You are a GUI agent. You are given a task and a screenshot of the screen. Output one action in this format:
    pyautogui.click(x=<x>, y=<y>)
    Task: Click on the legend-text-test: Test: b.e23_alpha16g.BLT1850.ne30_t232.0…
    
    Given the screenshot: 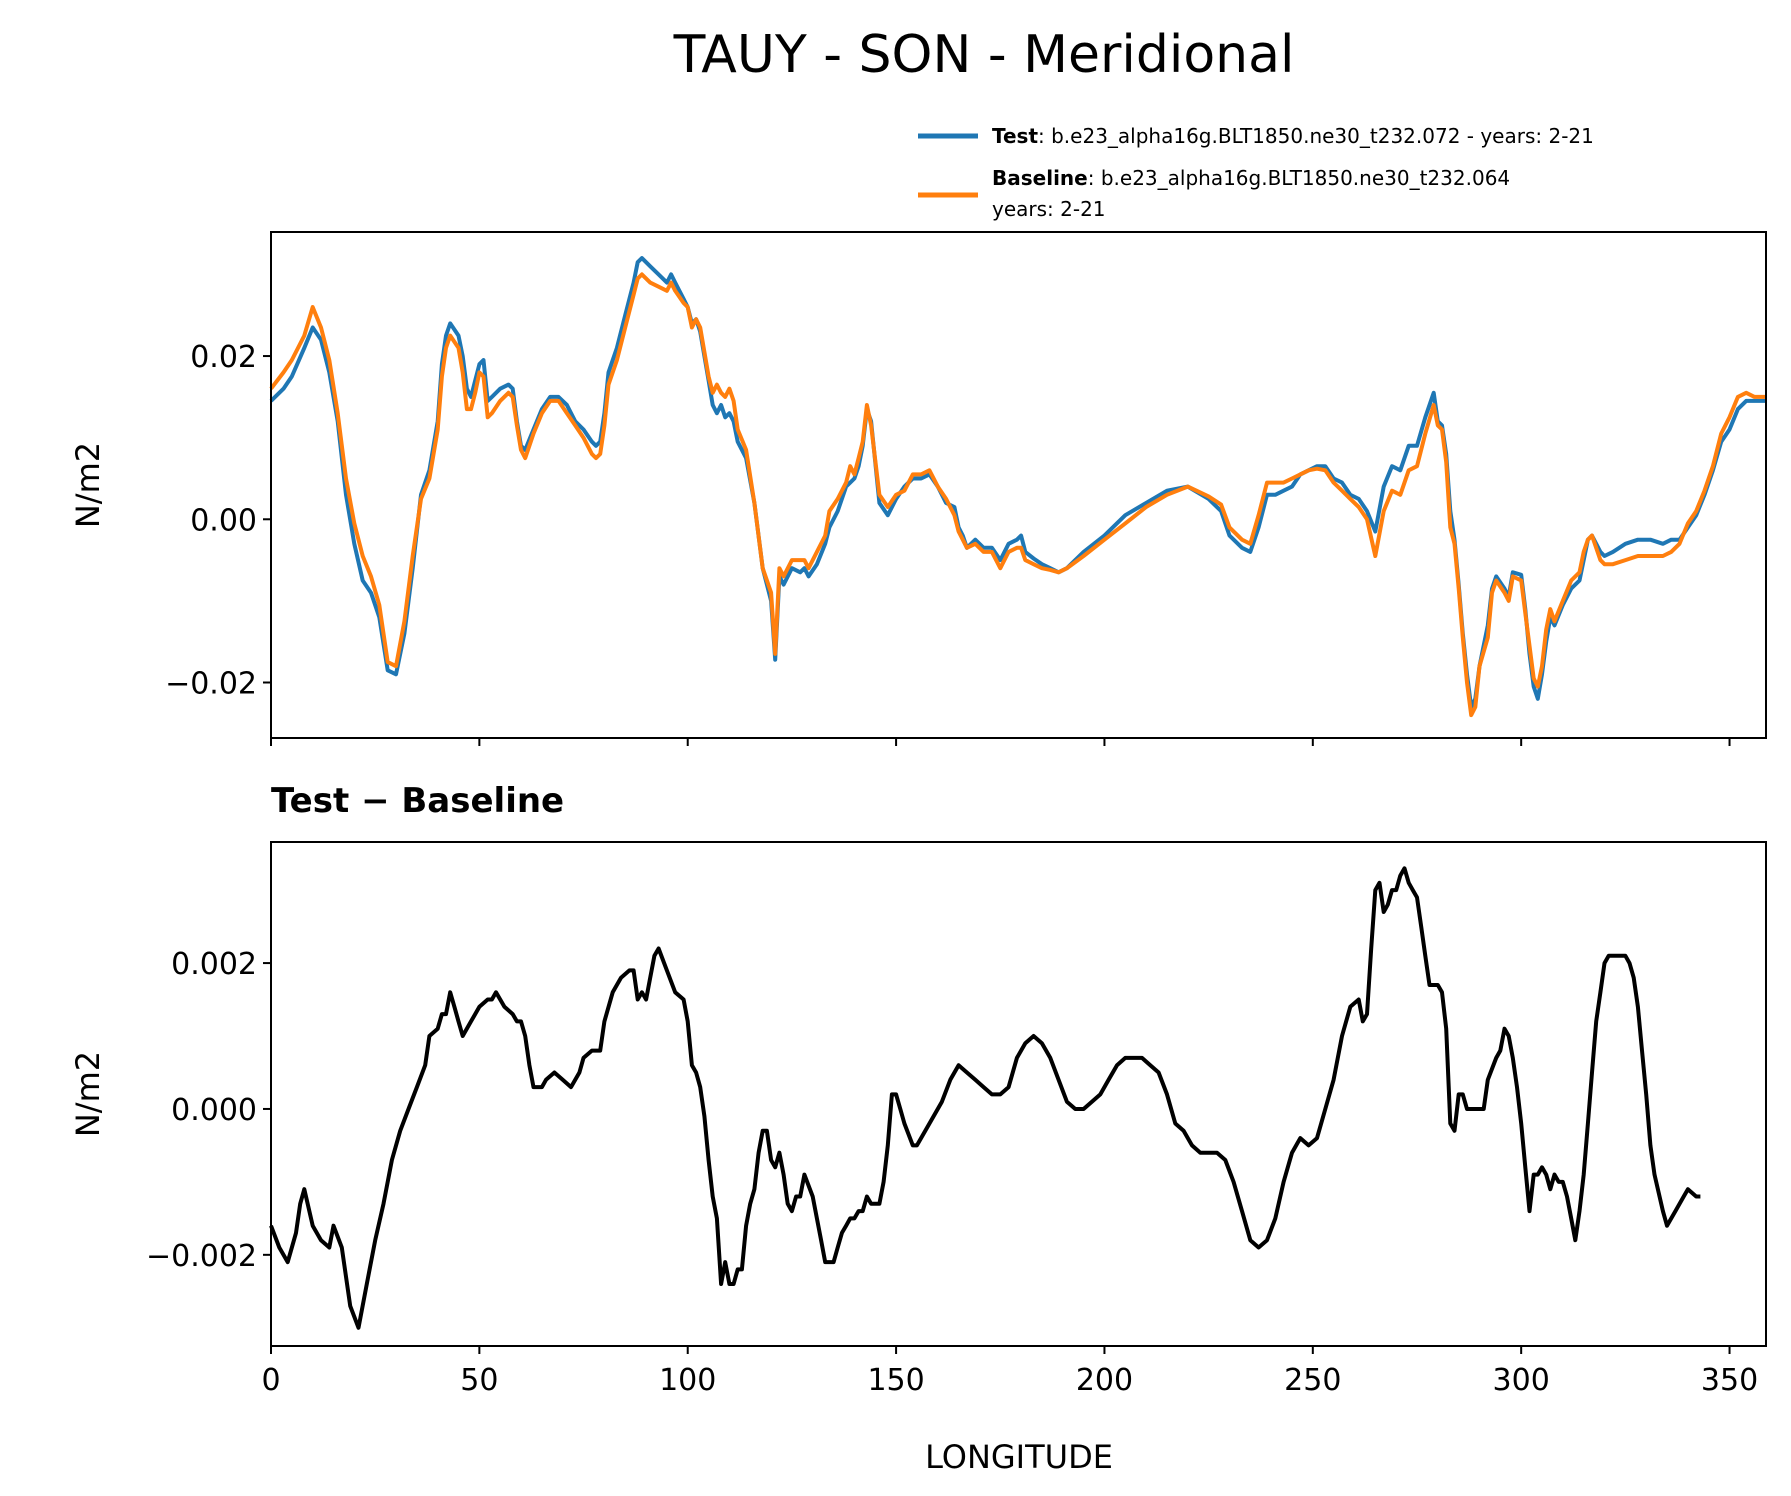 What is the action you would take?
    pyautogui.click(x=1293, y=136)
    